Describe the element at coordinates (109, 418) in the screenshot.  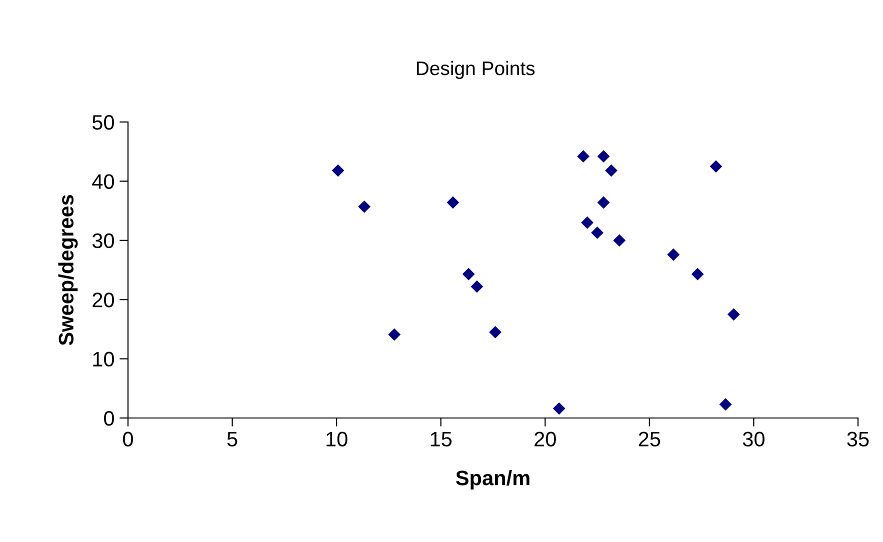
I see `y-tick-label: 0` at that location.